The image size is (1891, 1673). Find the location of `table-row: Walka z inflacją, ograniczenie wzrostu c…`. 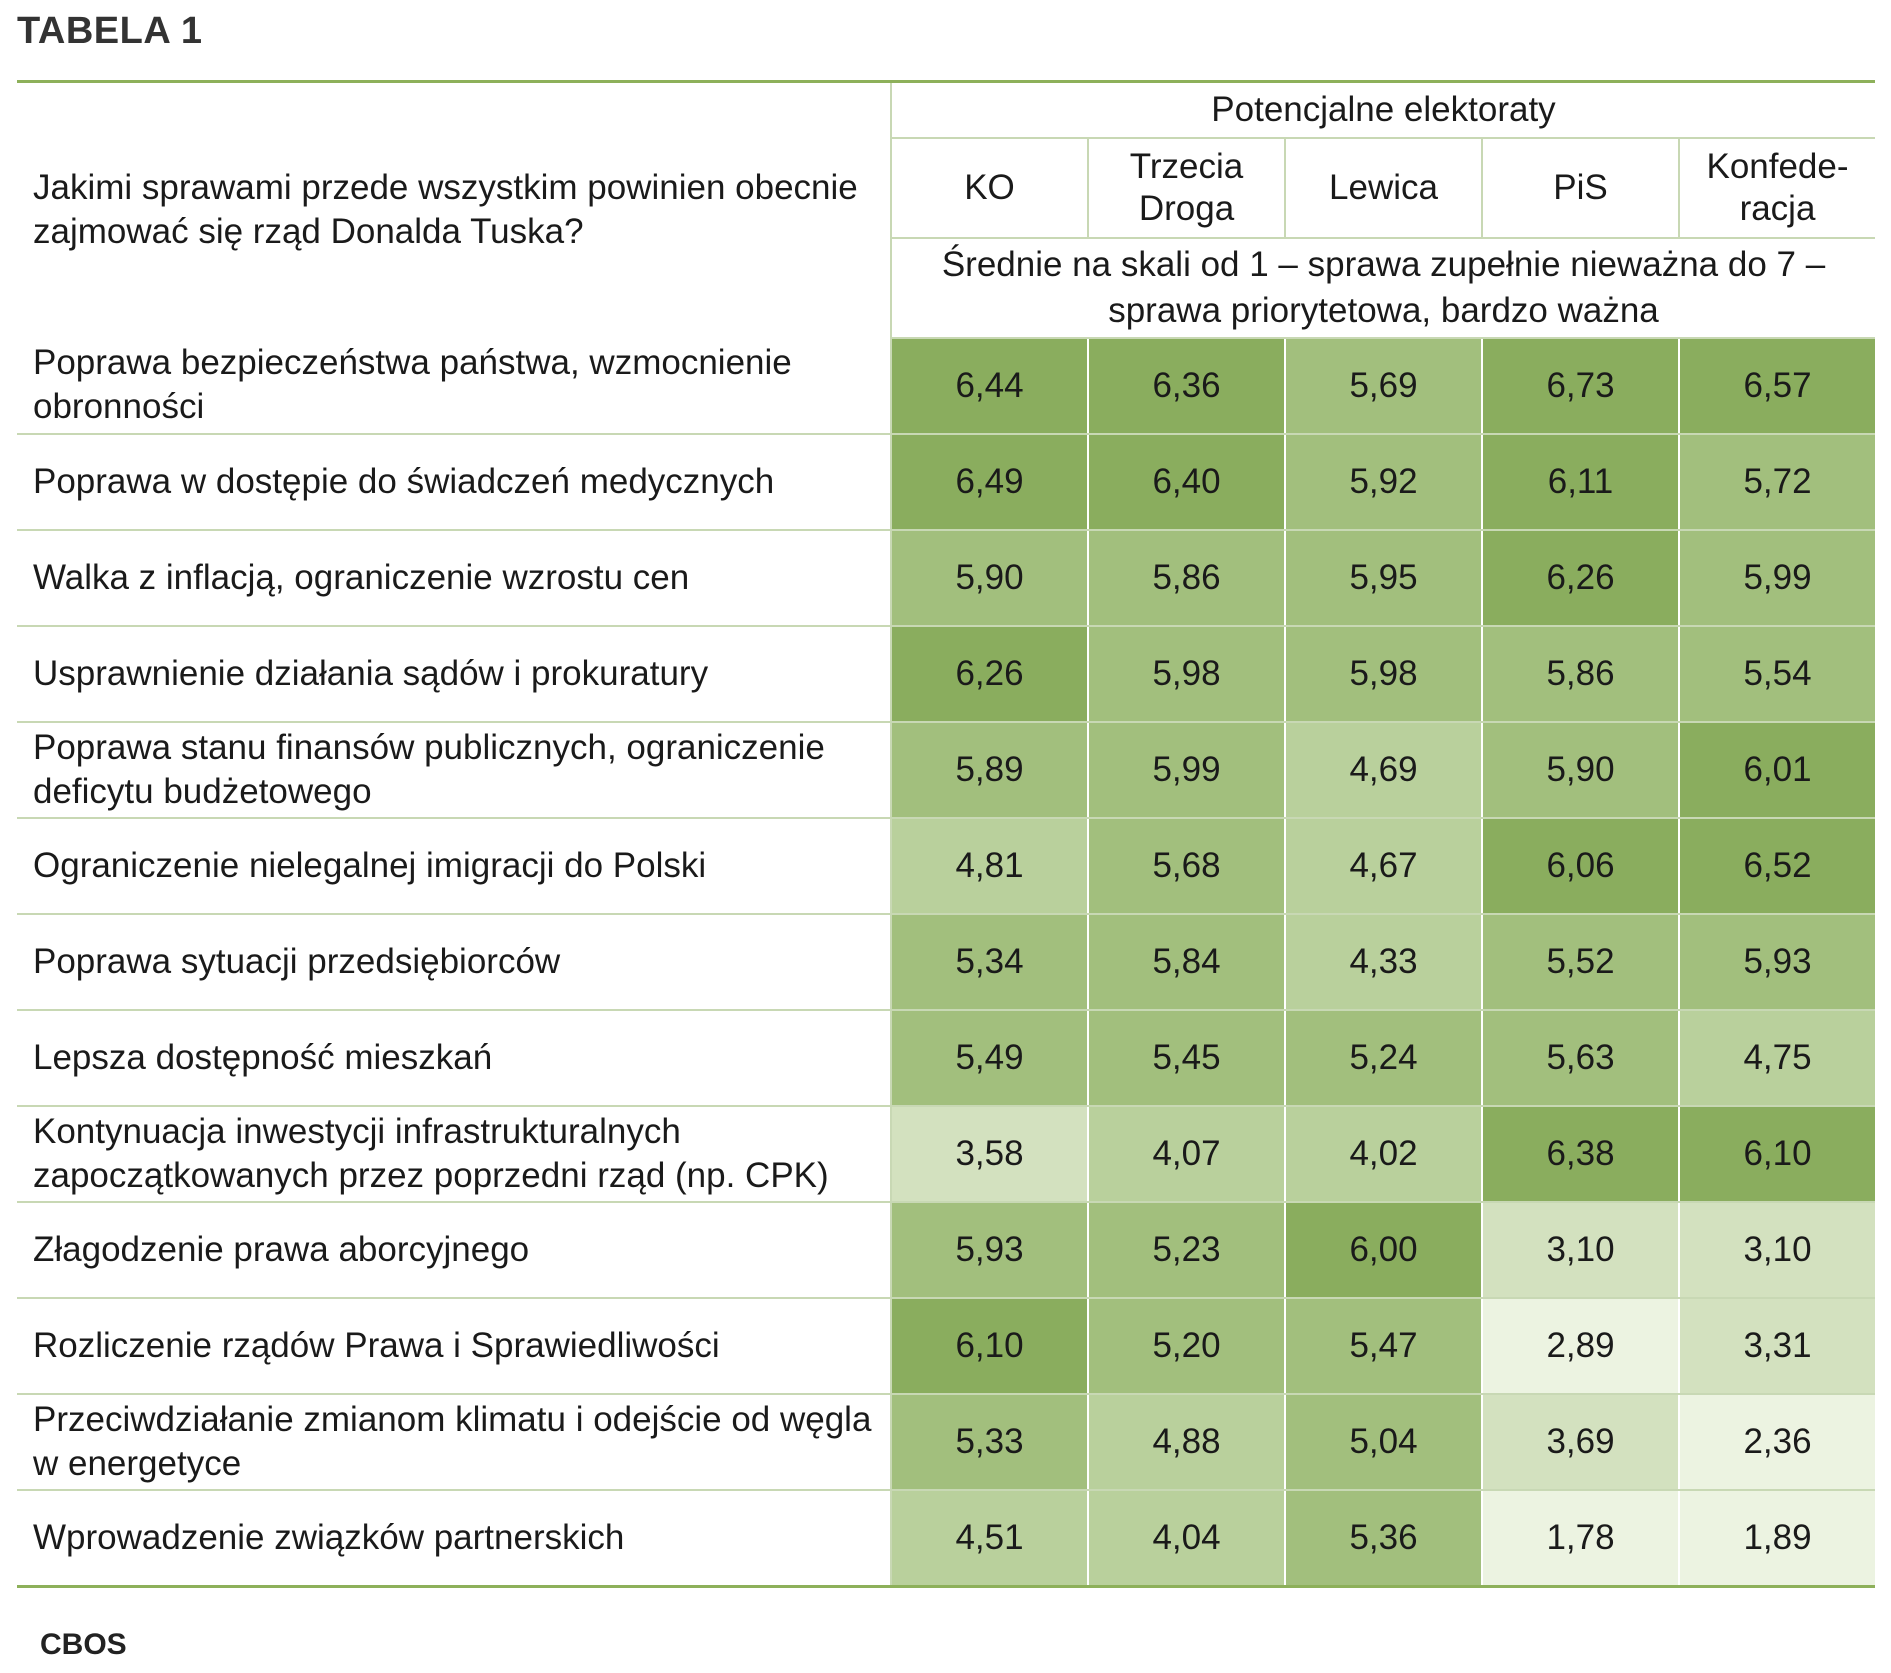

table-row: Walka z inflacją, ograniczenie wzrostu c… is located at coordinates (946, 578).